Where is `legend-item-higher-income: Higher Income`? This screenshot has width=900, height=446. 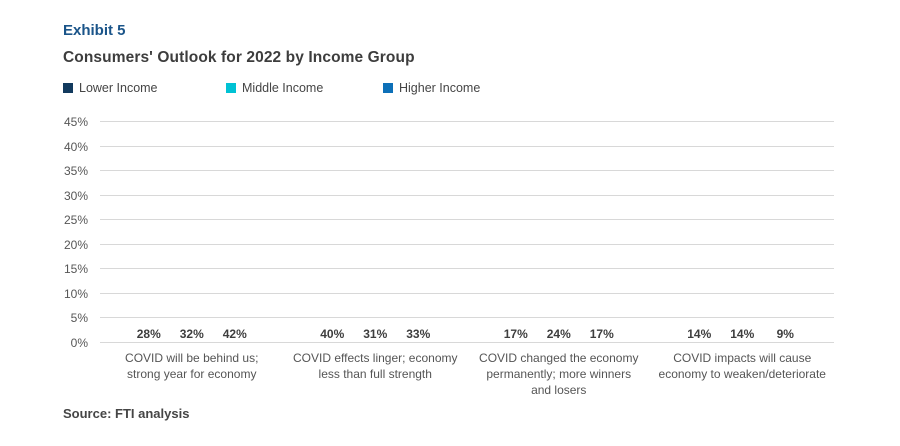
legend-item-higher-income: Higher Income is located at coordinates (431, 88).